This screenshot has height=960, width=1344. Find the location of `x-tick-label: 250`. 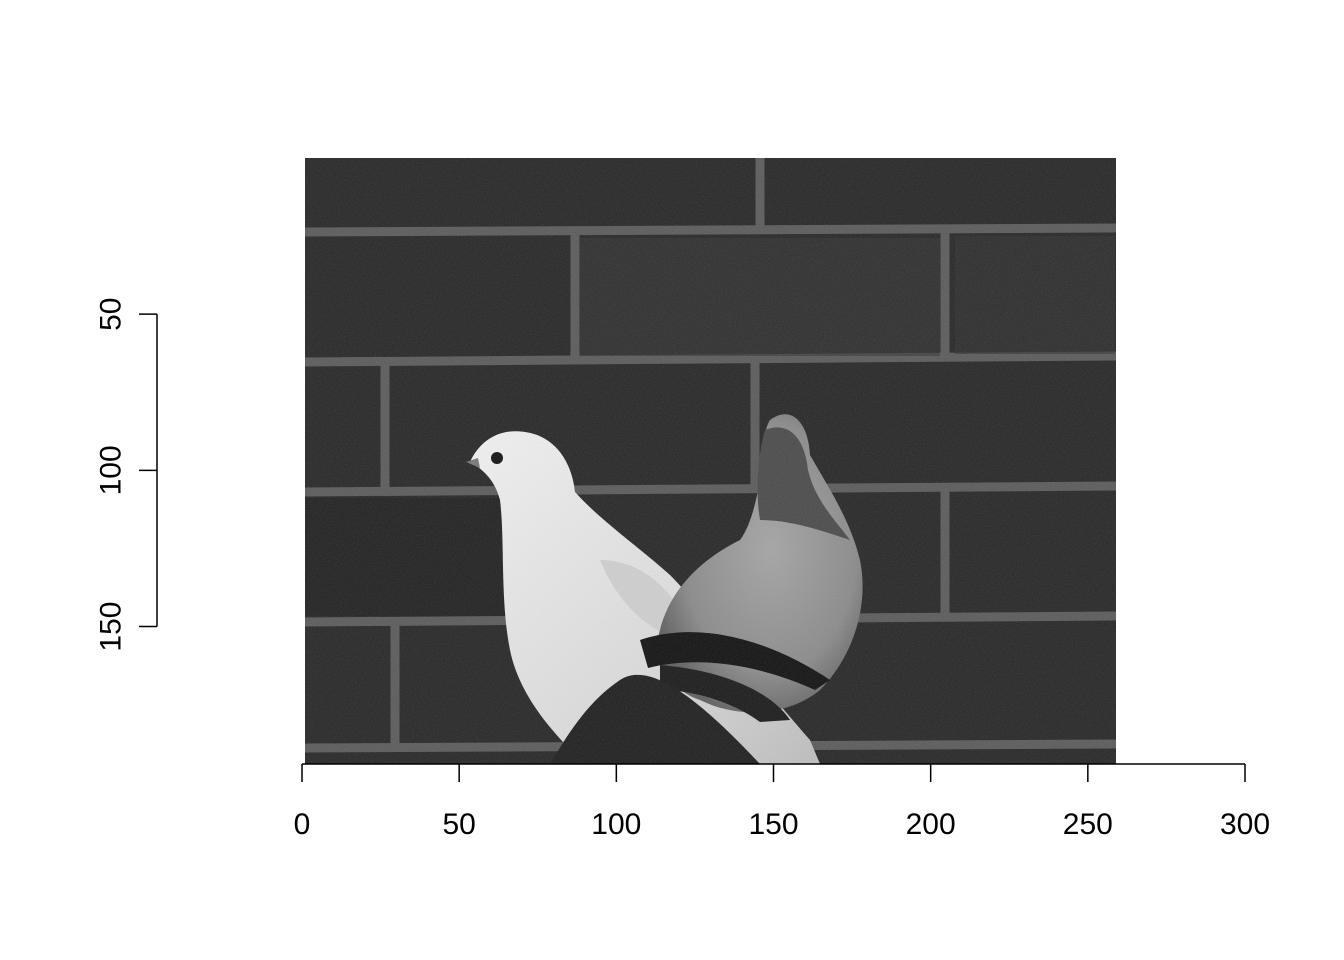

x-tick-label: 250 is located at coordinates (1088, 824).